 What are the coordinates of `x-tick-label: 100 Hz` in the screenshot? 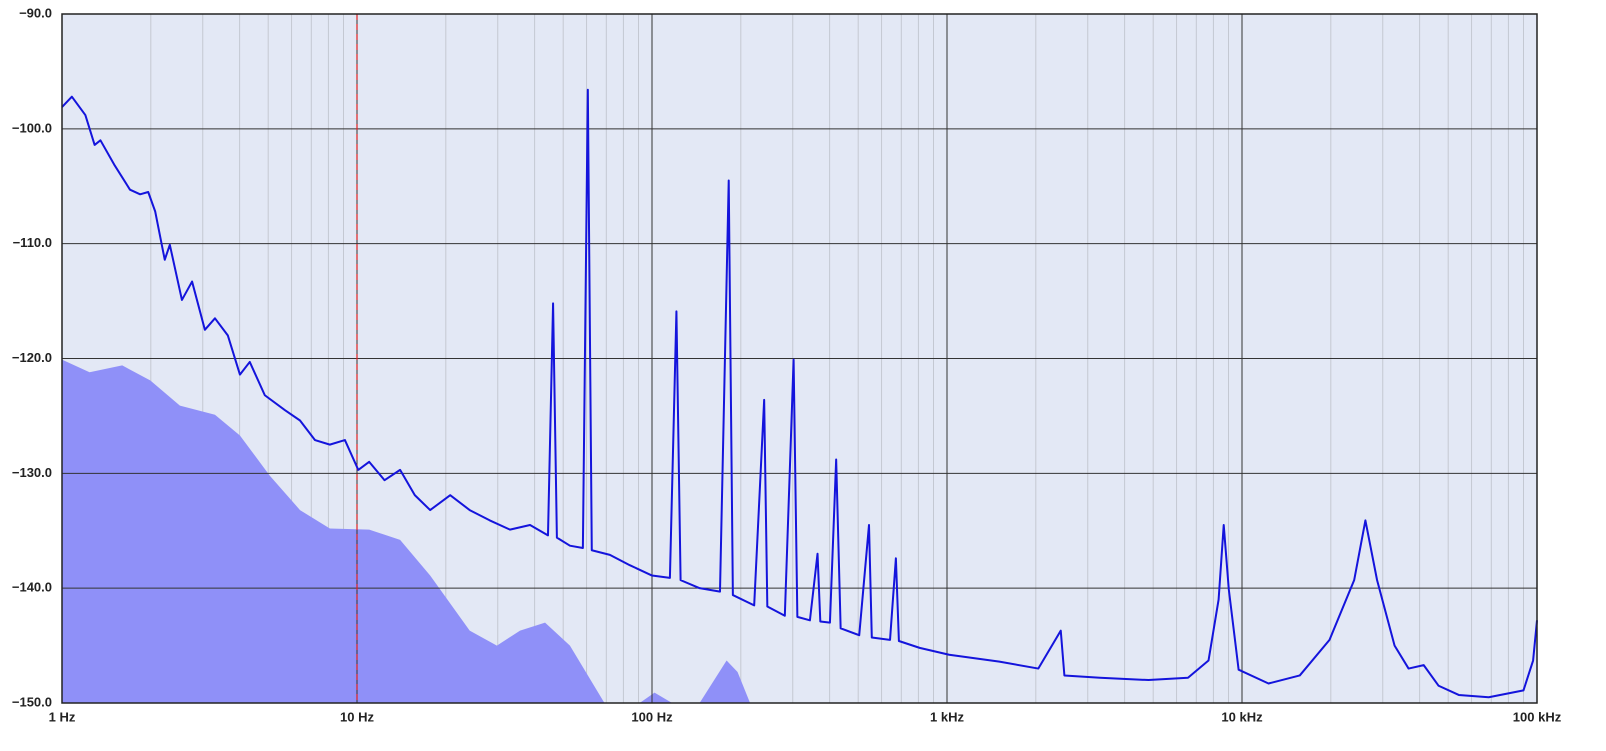 It's located at (652, 716).